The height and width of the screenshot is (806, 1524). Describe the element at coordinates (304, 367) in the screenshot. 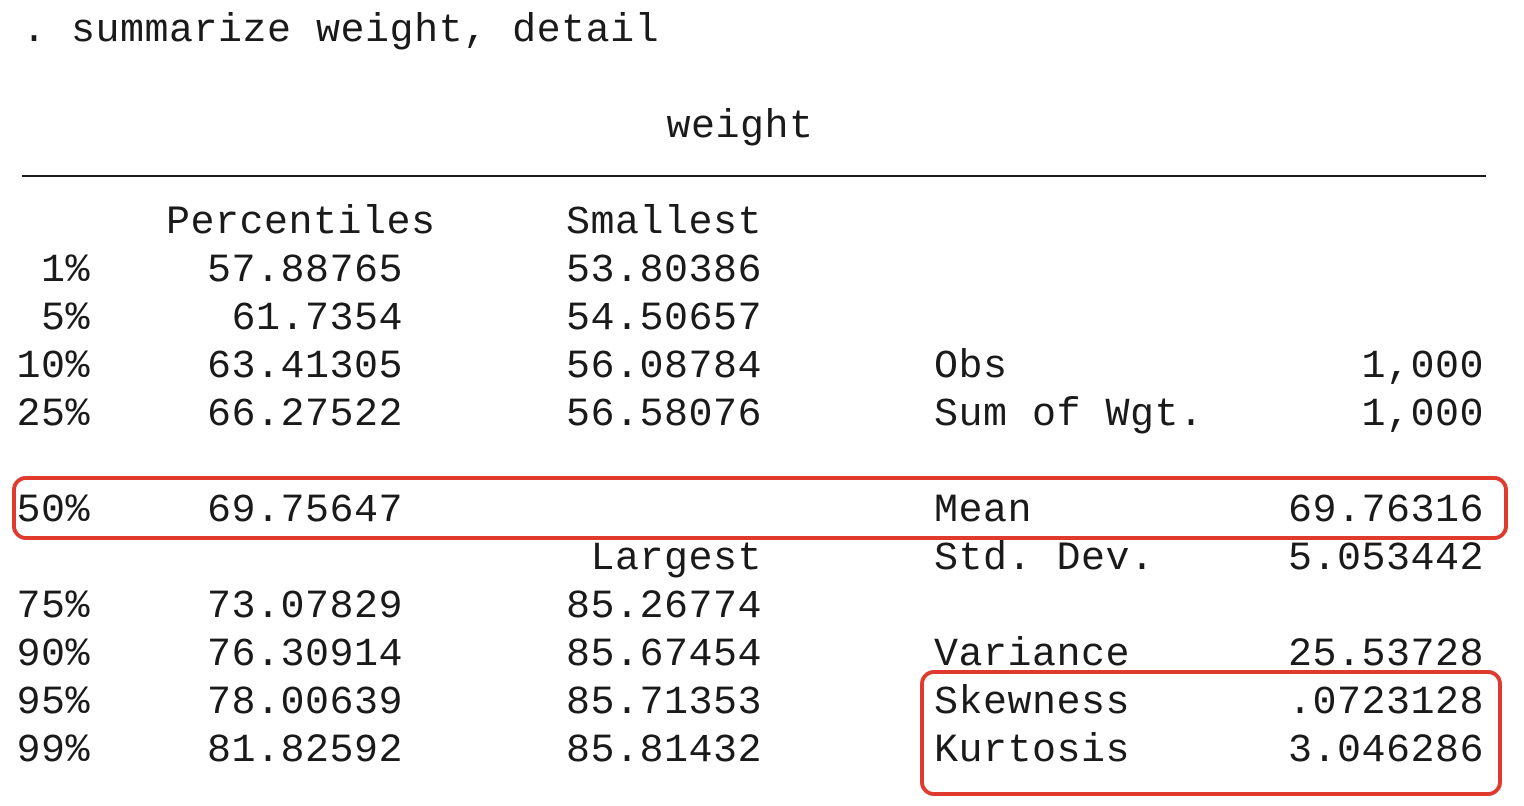

I see `percentile-value: 63.41305` at that location.